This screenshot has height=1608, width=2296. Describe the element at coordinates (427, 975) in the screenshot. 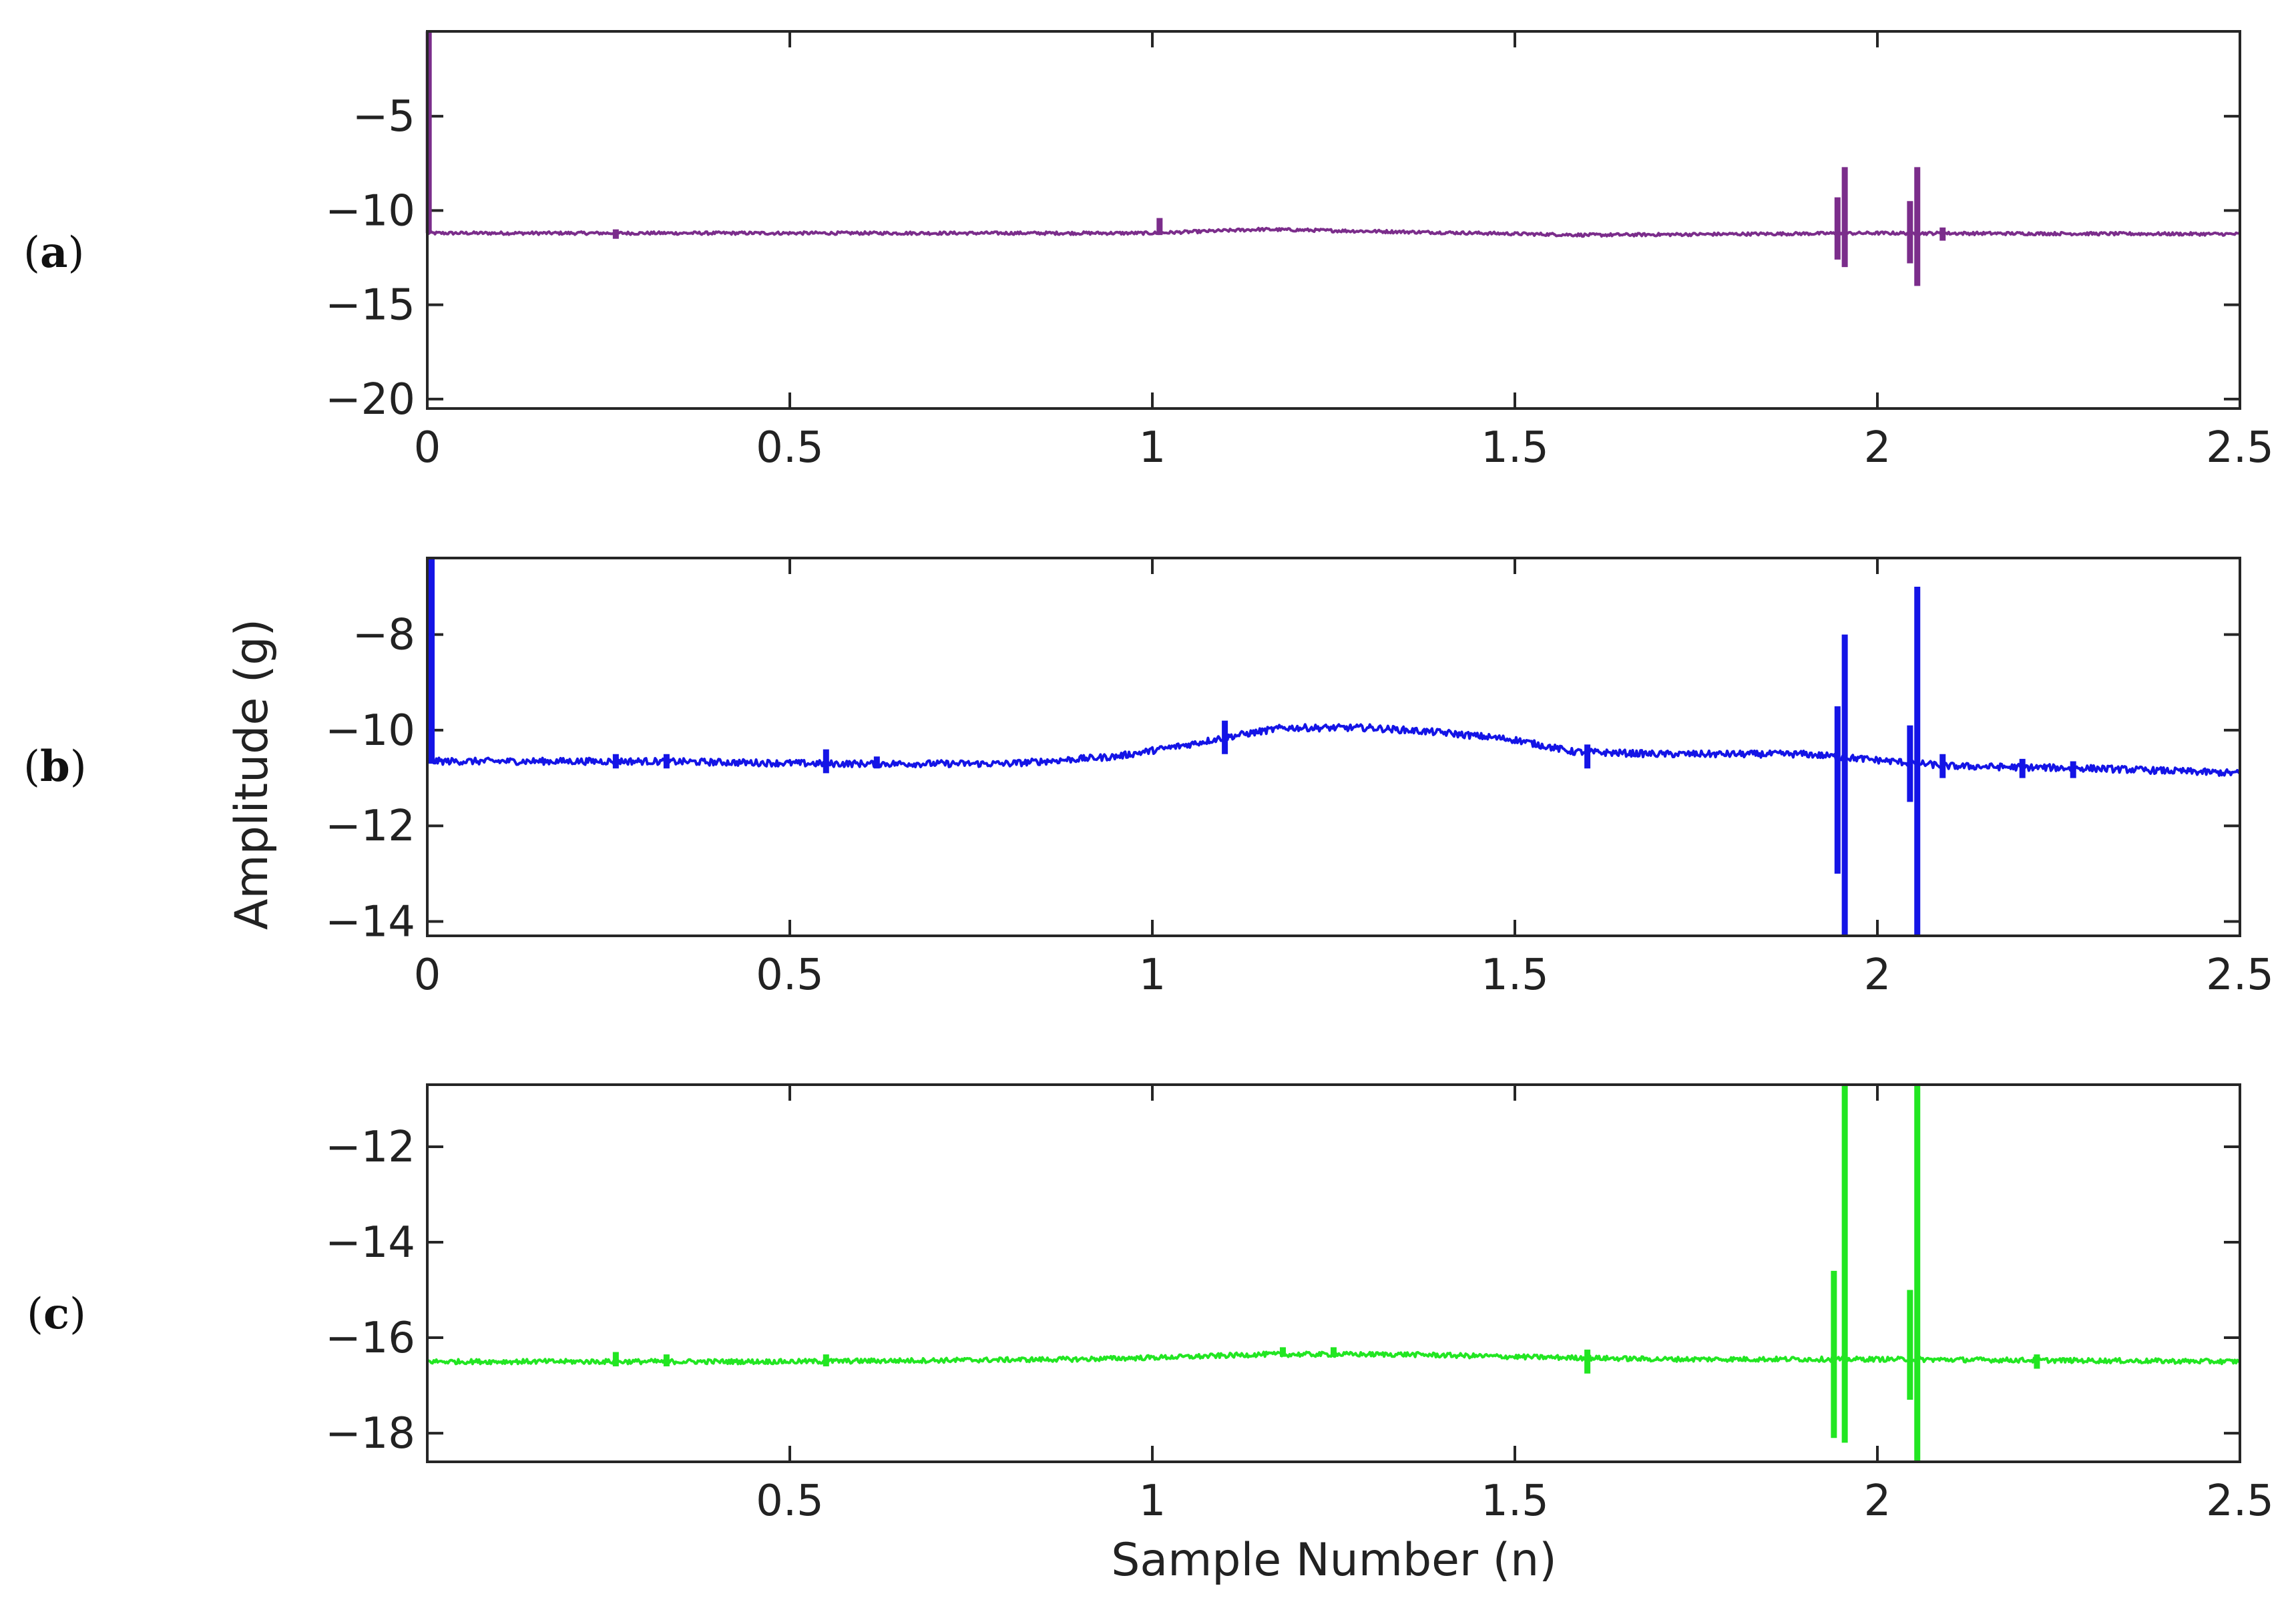

I see `x-tick-label-b-0: 0` at that location.